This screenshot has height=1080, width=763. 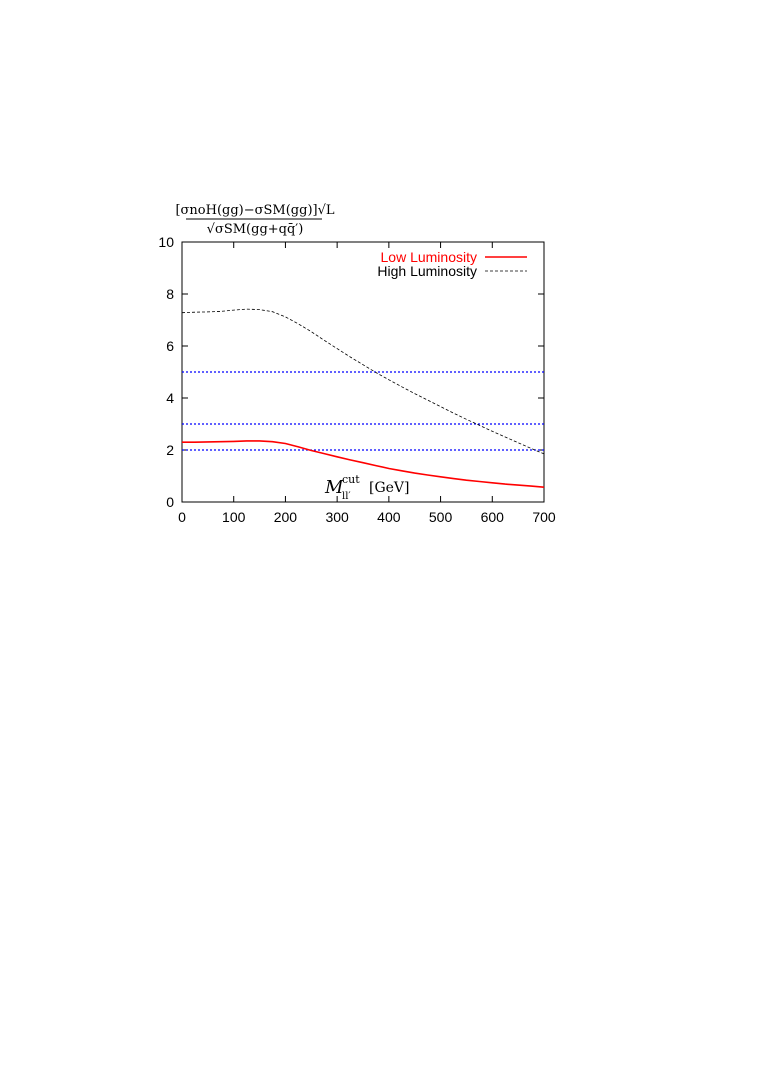 What do you see at coordinates (493, 517) in the screenshot?
I see `x-tick-label: 600` at bounding box center [493, 517].